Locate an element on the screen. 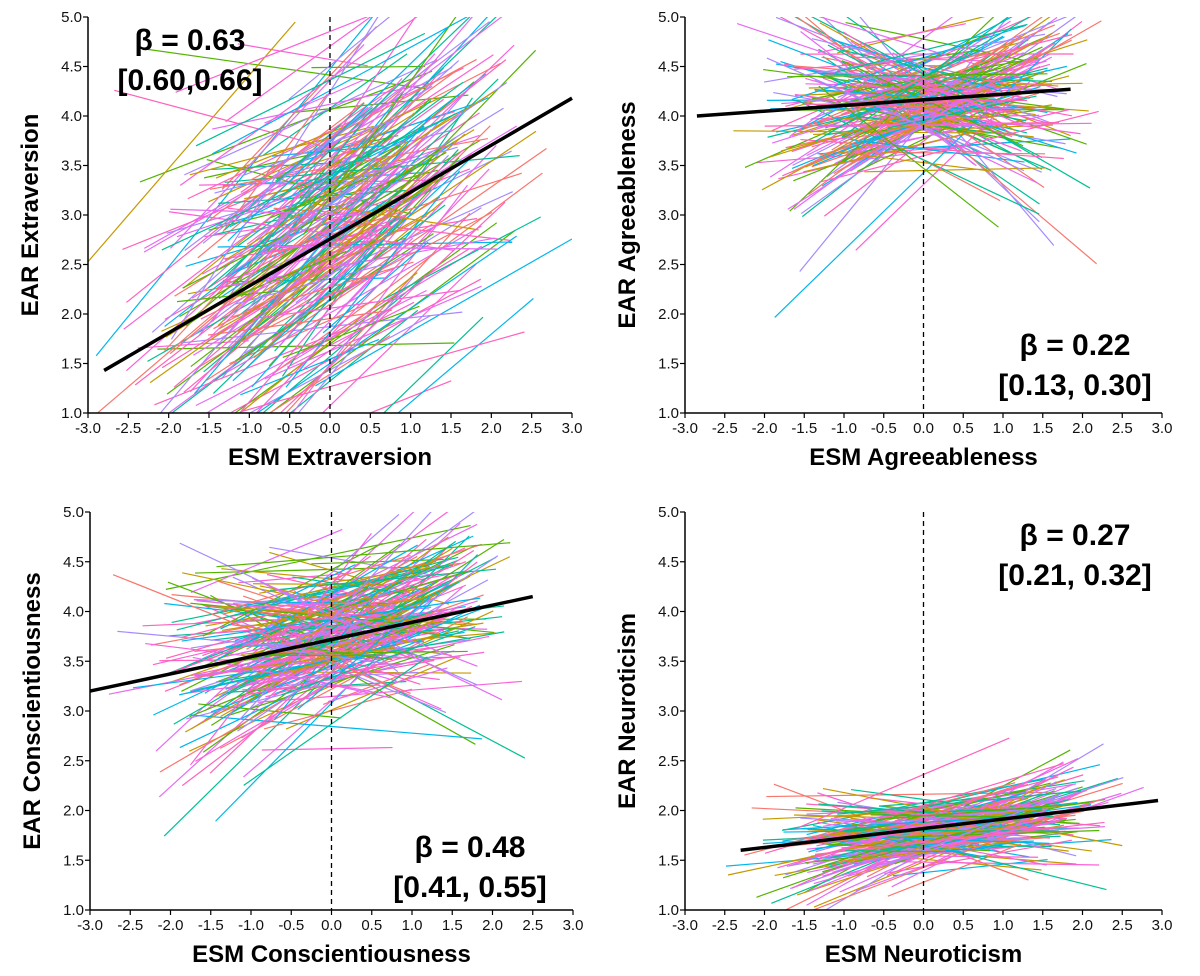  x-tick-label: 0.5 is located at coordinates (963, 428).